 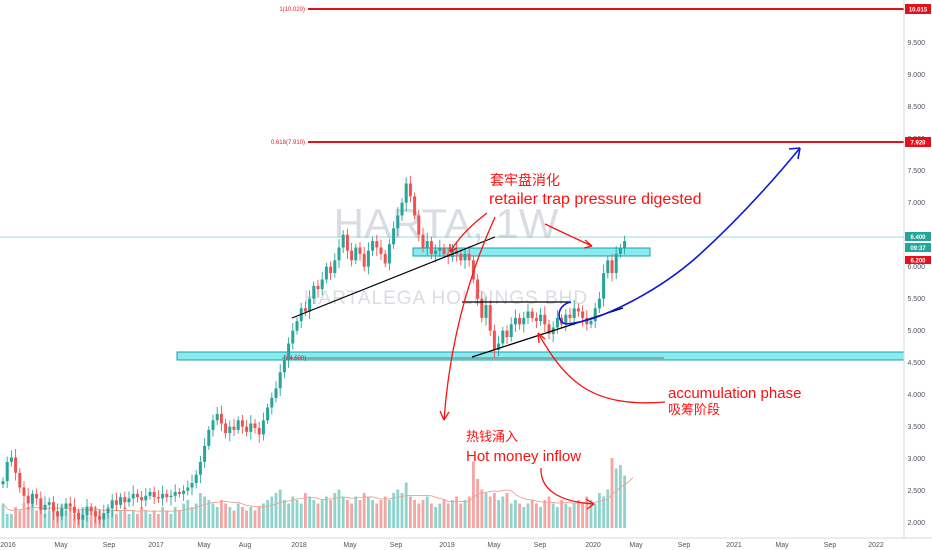 I want to click on projection-curve, so click(x=679, y=236).